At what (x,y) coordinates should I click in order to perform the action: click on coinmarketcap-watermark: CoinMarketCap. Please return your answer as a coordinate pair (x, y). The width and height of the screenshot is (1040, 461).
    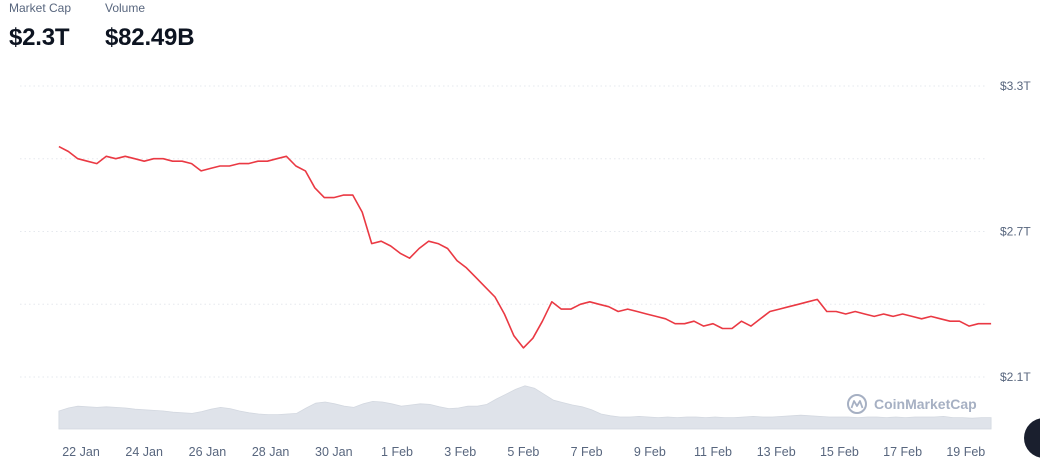
    Looking at the image, I should click on (912, 404).